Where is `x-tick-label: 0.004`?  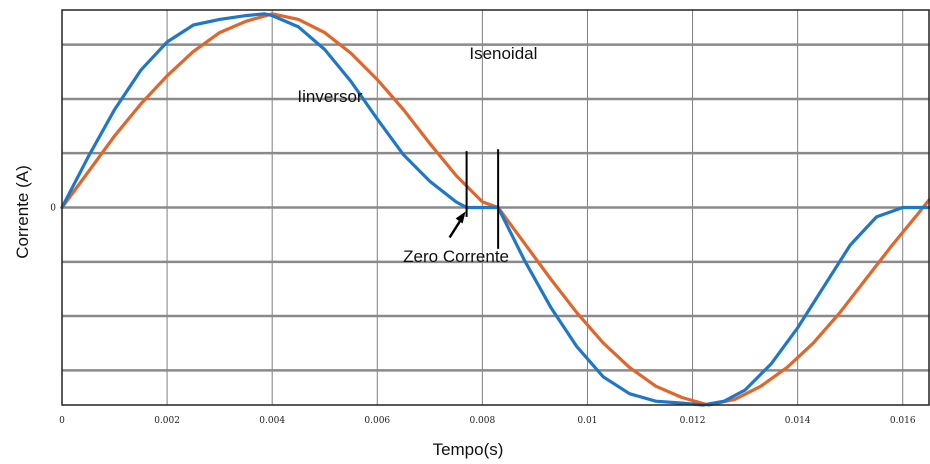
x-tick-label: 0.004 is located at coordinates (272, 421).